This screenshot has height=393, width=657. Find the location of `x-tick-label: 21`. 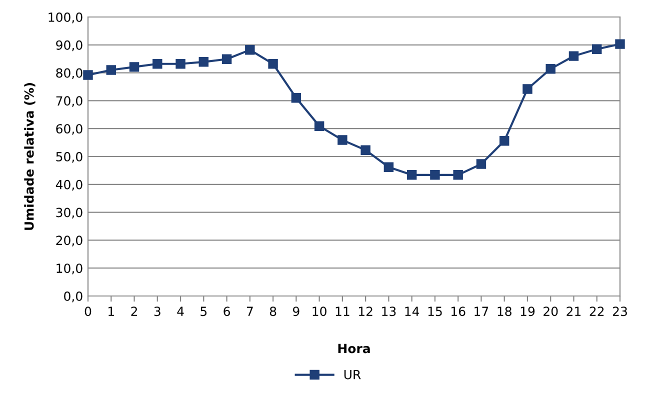

x-tick-label: 21 is located at coordinates (573, 311).